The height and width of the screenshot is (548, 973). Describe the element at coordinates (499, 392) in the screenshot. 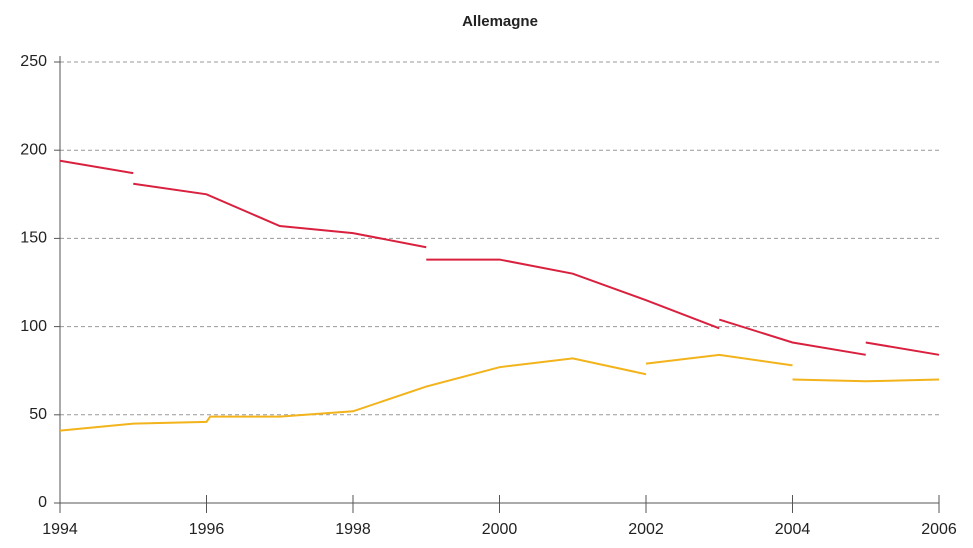

I see `series-line` at that location.